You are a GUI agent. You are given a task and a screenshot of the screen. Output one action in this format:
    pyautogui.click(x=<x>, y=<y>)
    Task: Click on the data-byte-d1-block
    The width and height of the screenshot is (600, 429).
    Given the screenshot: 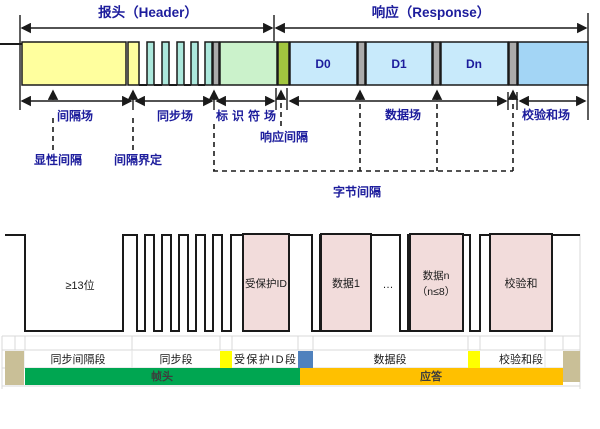 What is the action you would take?
    pyautogui.click(x=399, y=63)
    